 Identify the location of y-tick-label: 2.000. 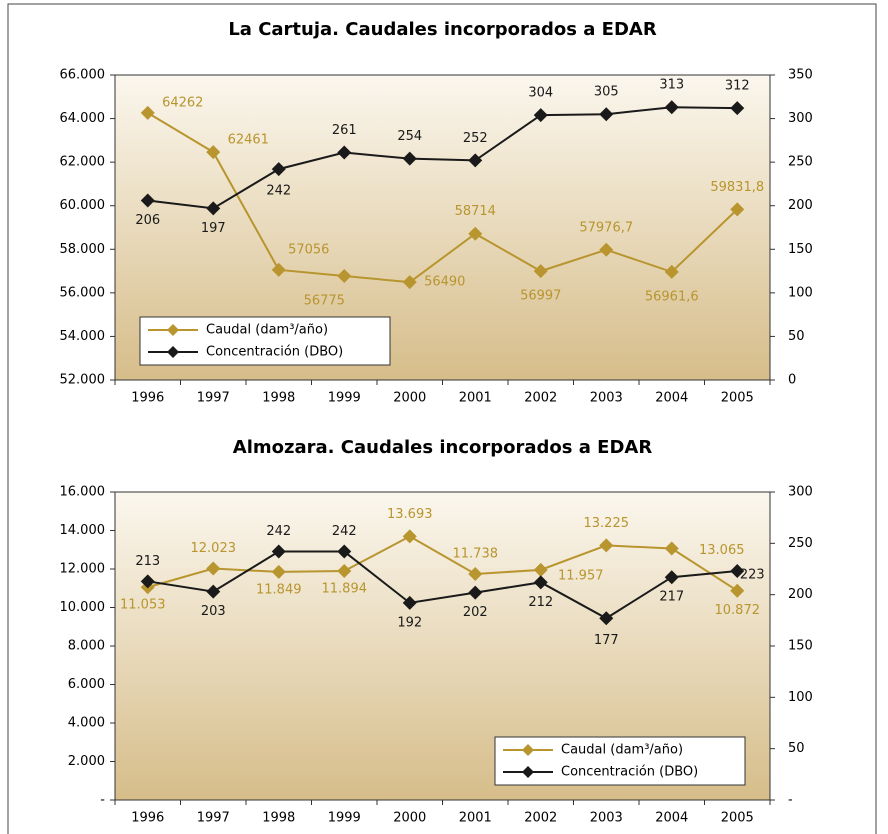
(86, 761).